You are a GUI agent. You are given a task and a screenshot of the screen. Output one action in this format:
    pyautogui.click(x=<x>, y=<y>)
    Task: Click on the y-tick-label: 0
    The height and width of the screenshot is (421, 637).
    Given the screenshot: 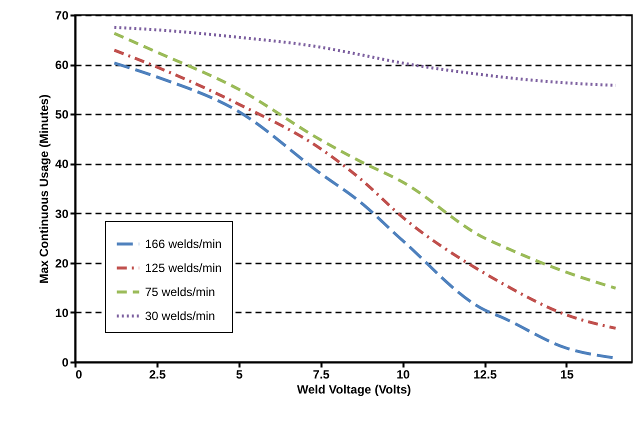 What is the action you would take?
    pyautogui.click(x=65, y=363)
    